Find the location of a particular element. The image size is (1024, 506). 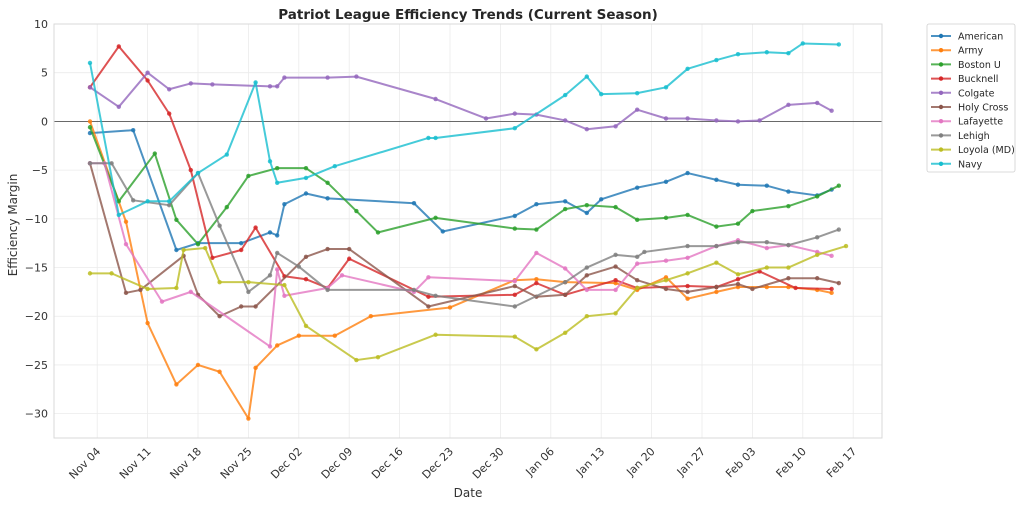

y-tick-label: −30 is located at coordinates (36, 414).